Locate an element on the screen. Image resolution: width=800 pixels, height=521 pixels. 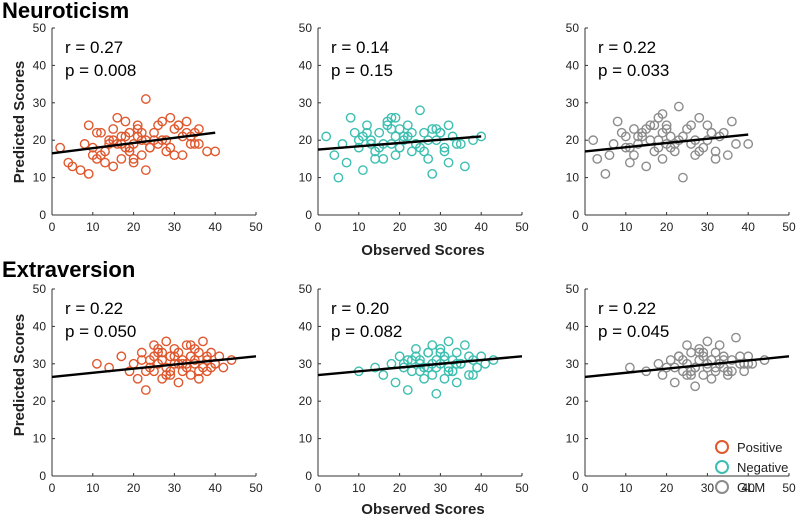
stat-r: r = 0.27 is located at coordinates (94, 47).